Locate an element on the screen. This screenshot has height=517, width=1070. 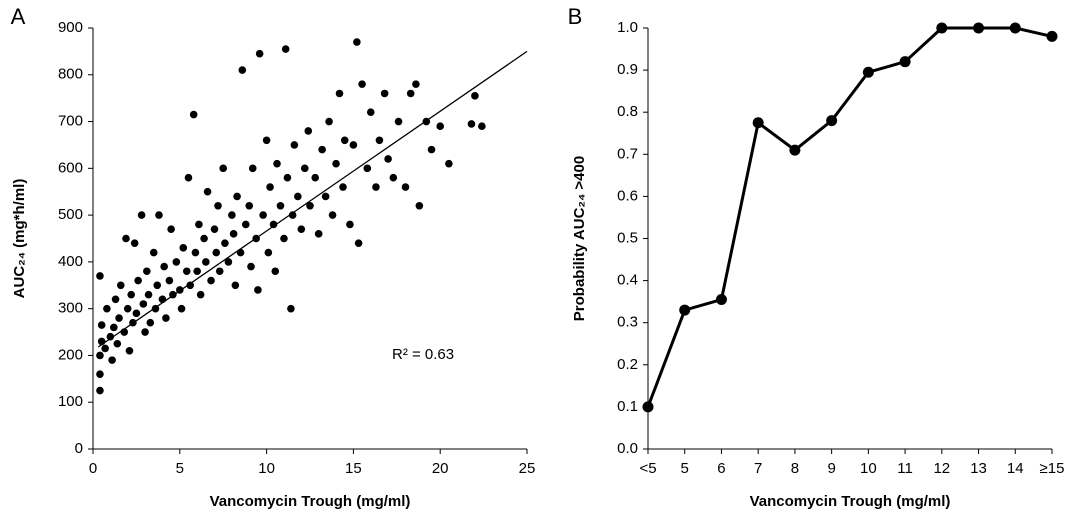
y-tick-label: 200 is located at coordinates (70, 354).